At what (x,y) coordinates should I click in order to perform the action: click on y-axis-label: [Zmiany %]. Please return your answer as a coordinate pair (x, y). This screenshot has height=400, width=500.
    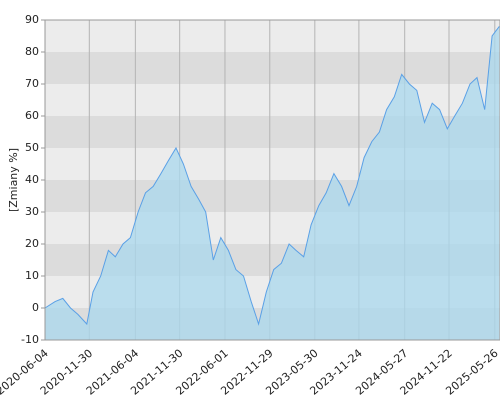
    Looking at the image, I should click on (13, 180).